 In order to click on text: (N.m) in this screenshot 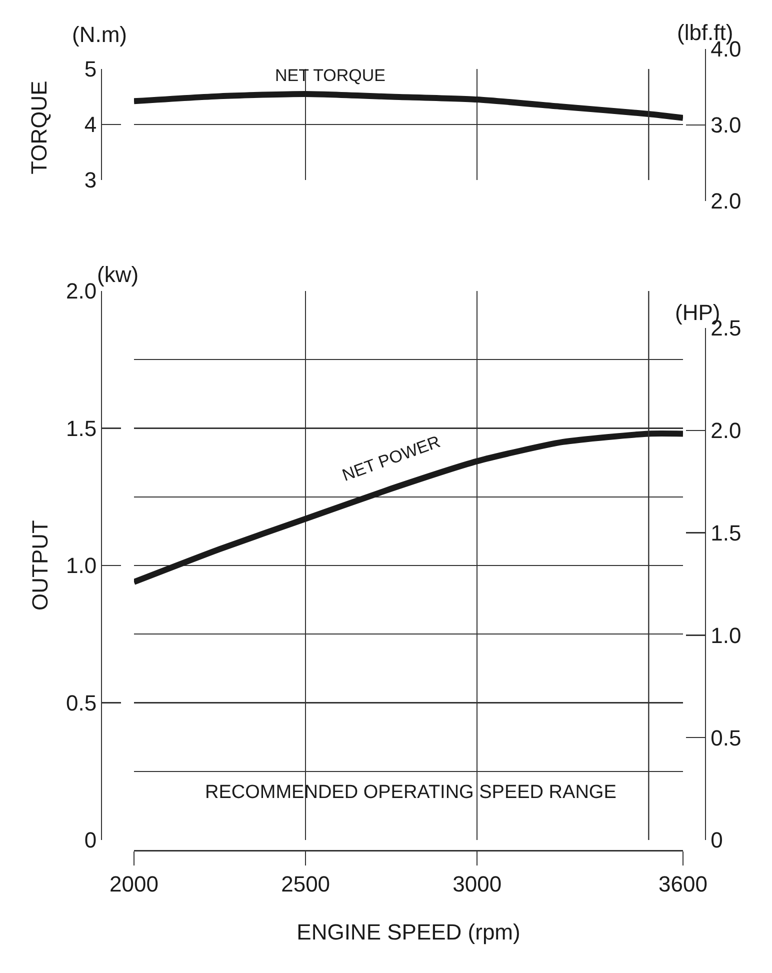, I will do `click(99, 34)`.